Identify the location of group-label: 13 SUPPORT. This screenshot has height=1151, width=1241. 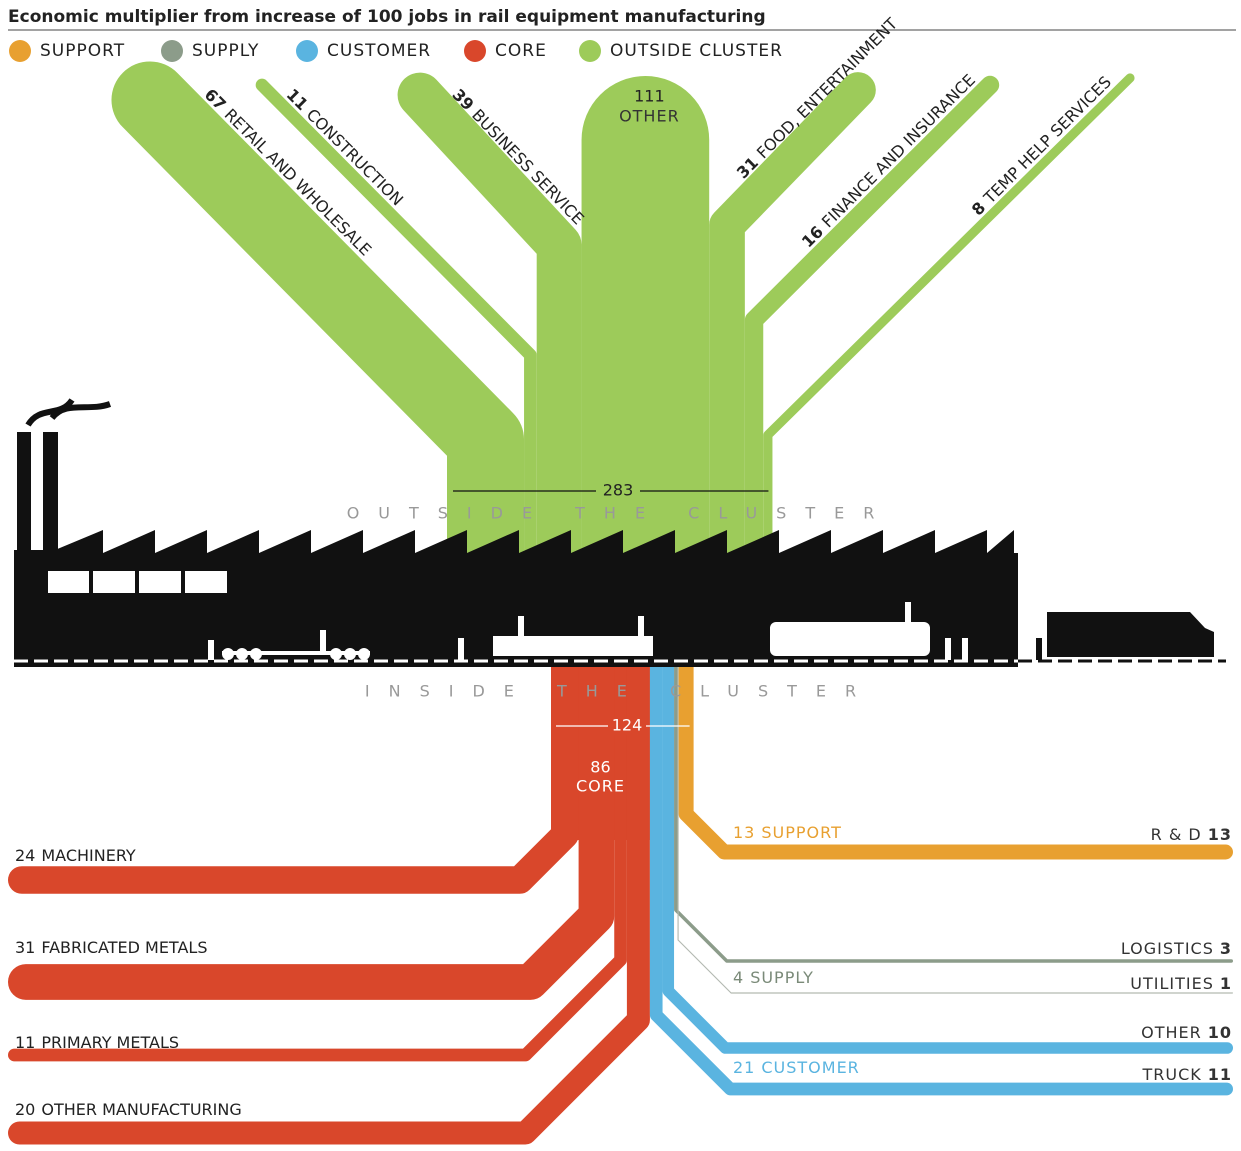
(787, 832).